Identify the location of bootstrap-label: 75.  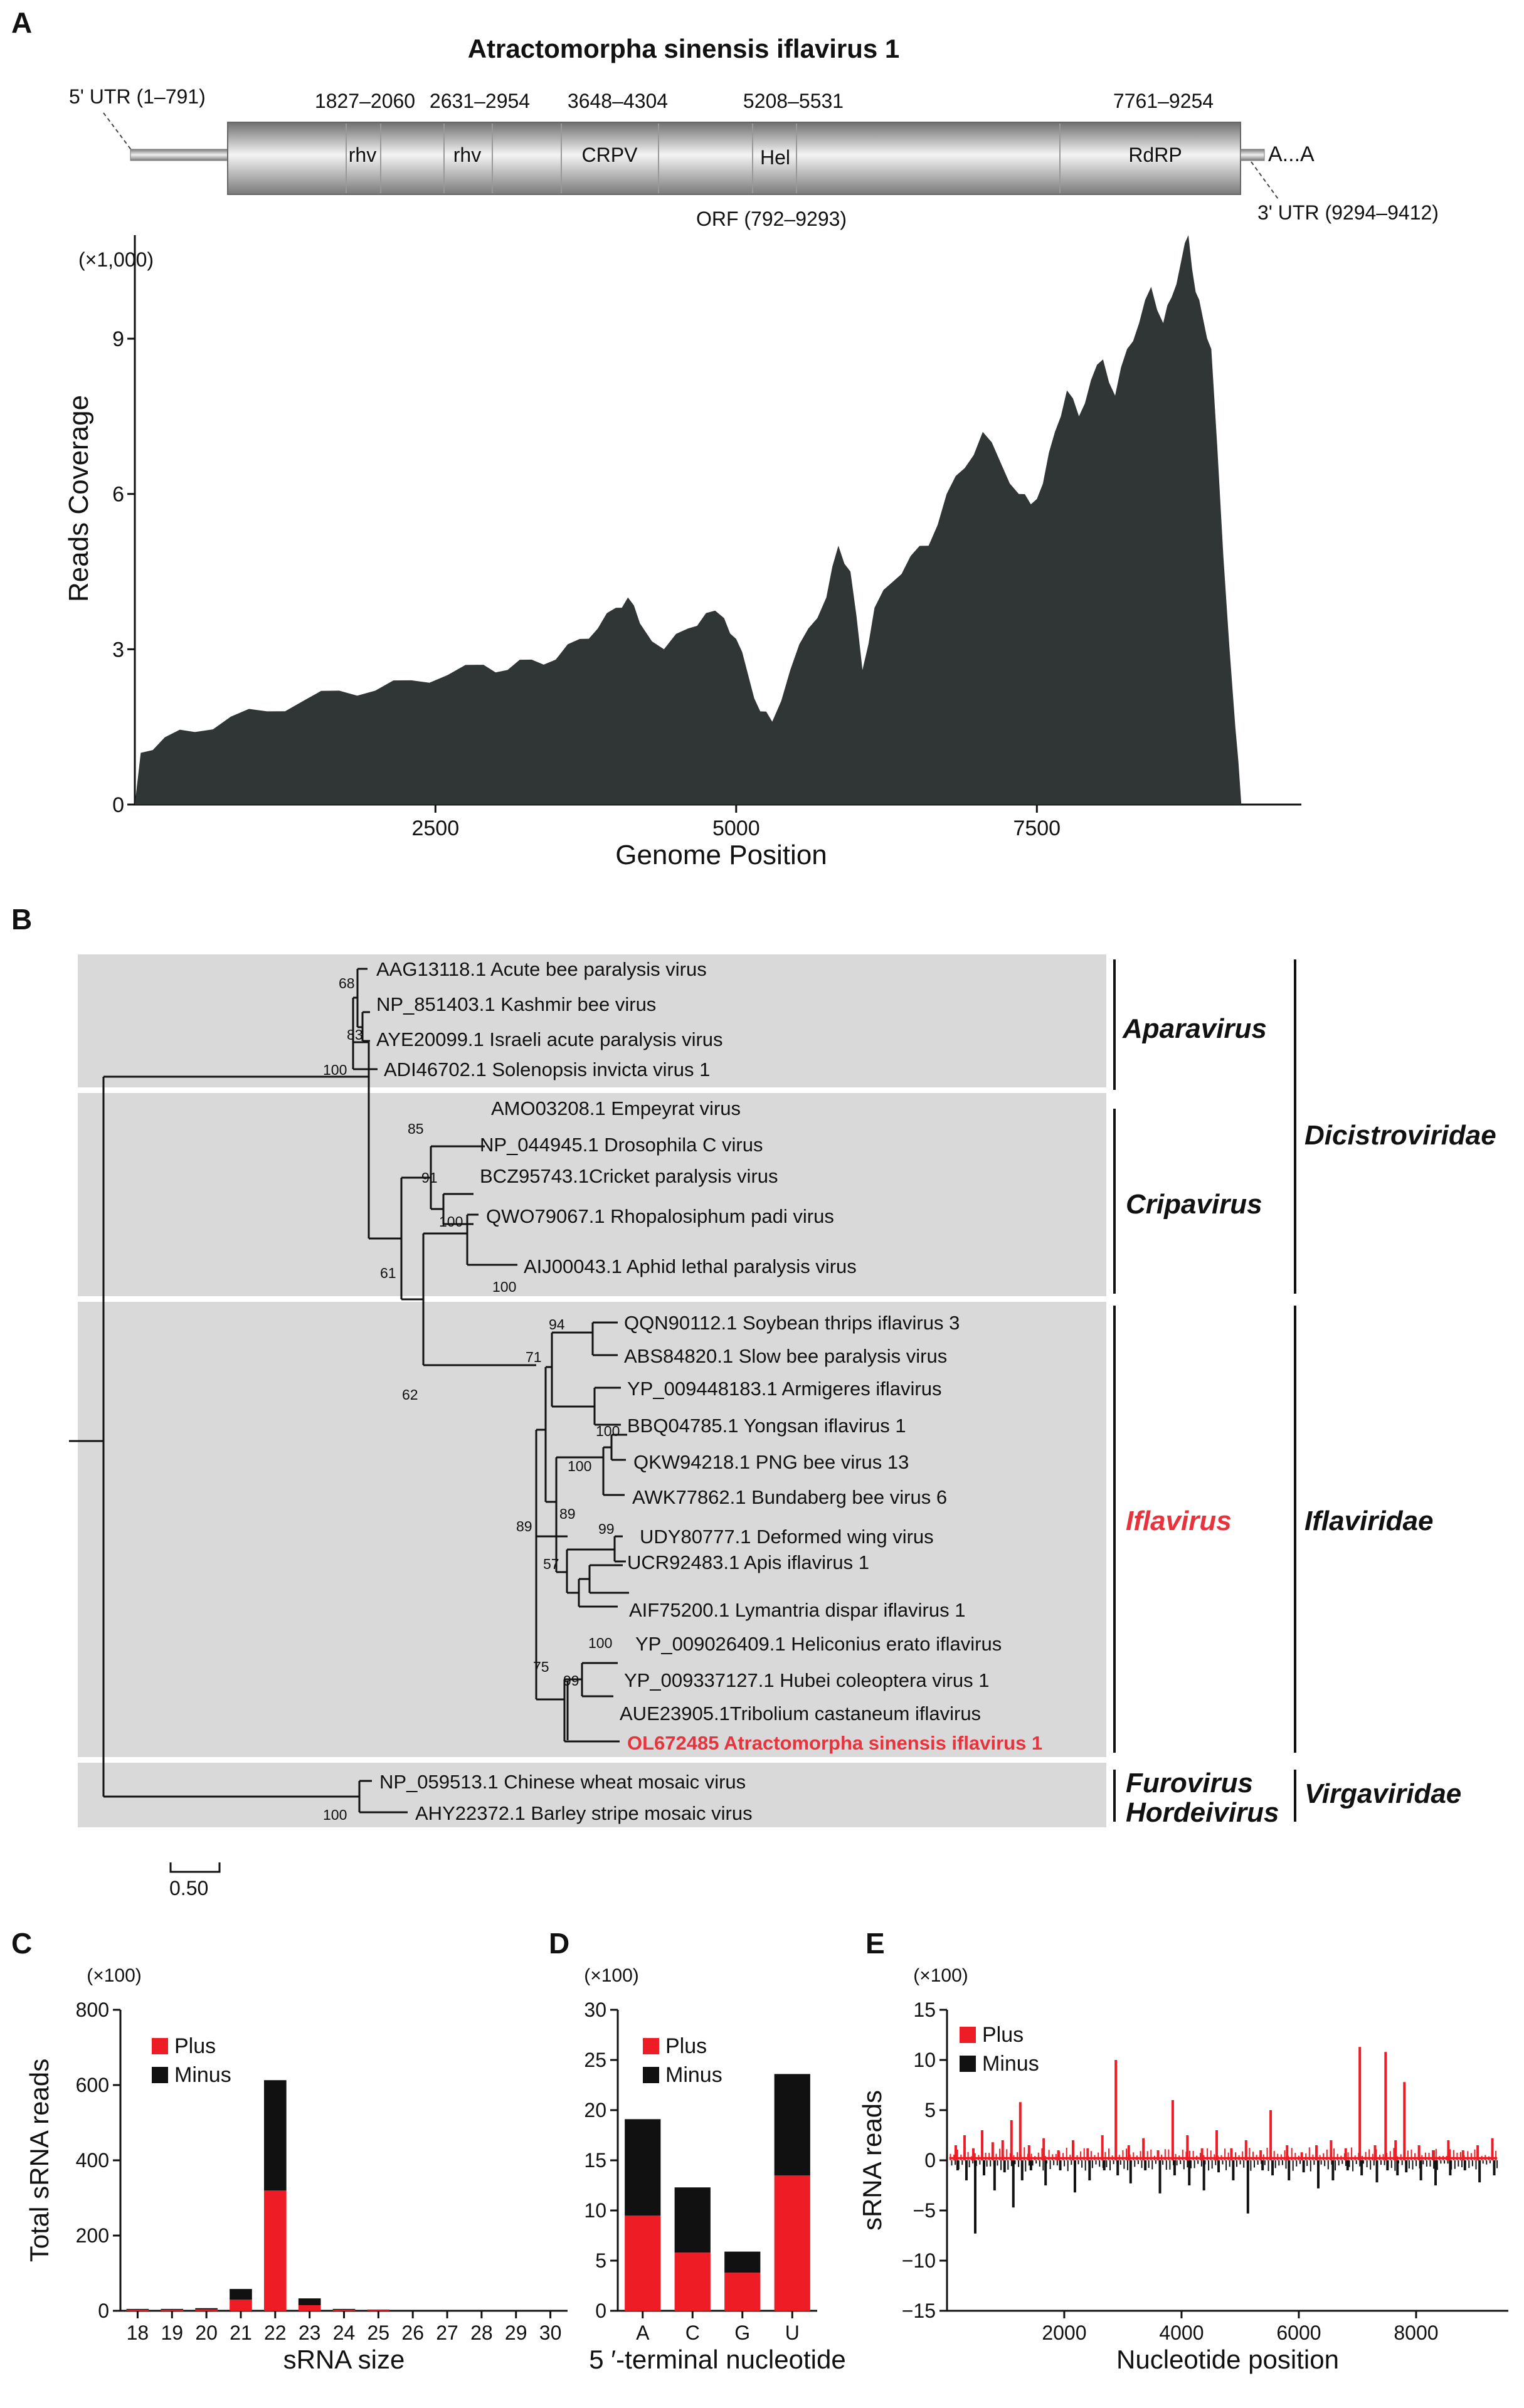
(541, 1667).